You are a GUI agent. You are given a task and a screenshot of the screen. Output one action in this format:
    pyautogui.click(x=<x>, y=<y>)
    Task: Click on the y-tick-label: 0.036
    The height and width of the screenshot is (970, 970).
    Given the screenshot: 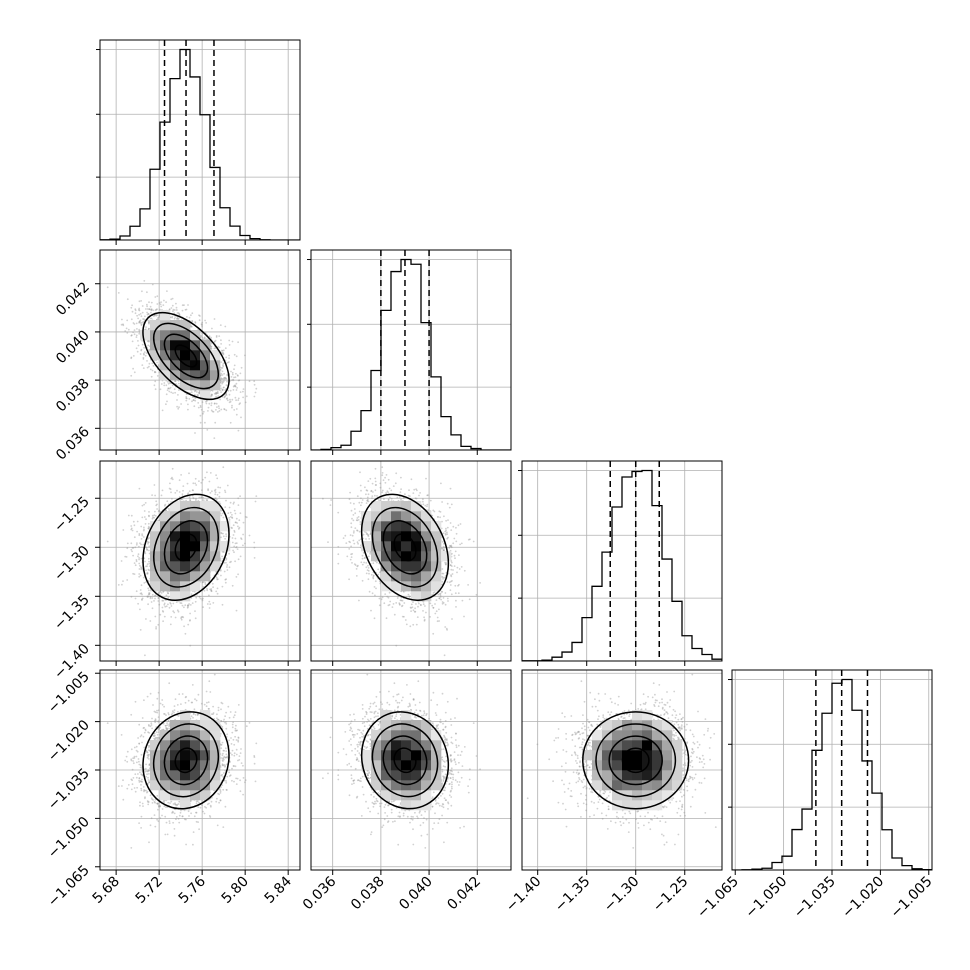 What is the action you would take?
    pyautogui.click(x=73, y=444)
    